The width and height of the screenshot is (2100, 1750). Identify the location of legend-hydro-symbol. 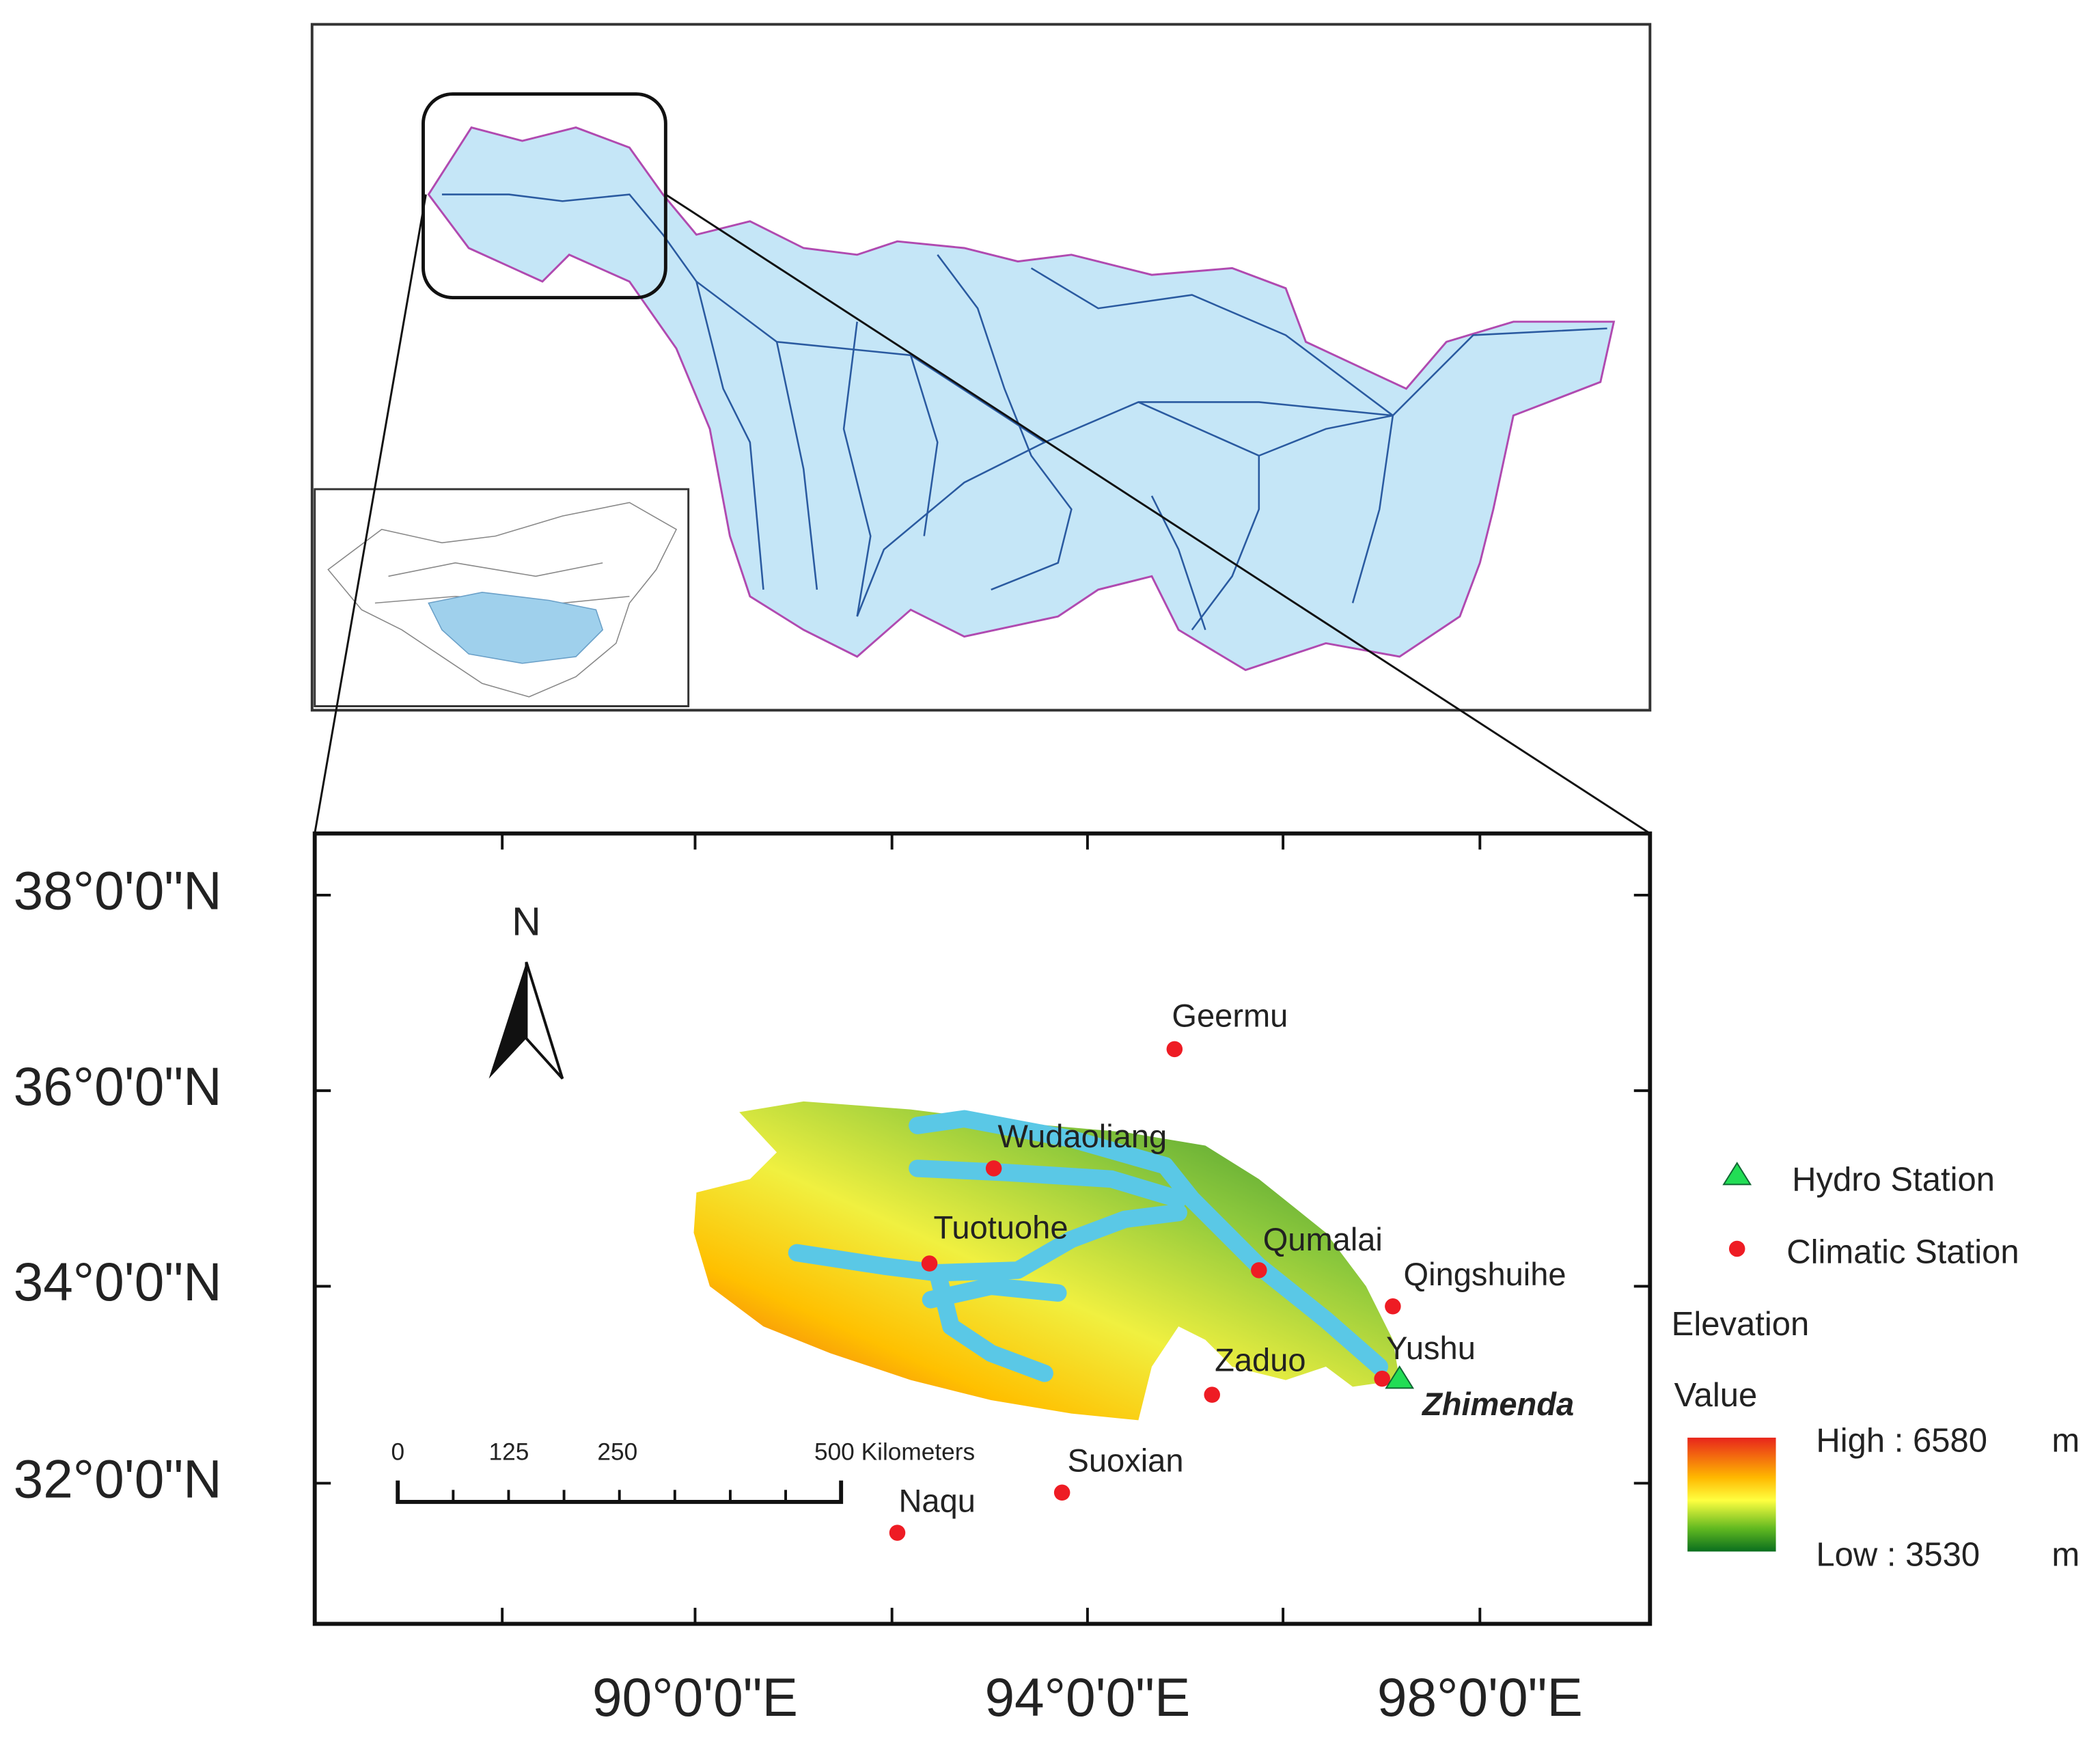
(1737, 1174).